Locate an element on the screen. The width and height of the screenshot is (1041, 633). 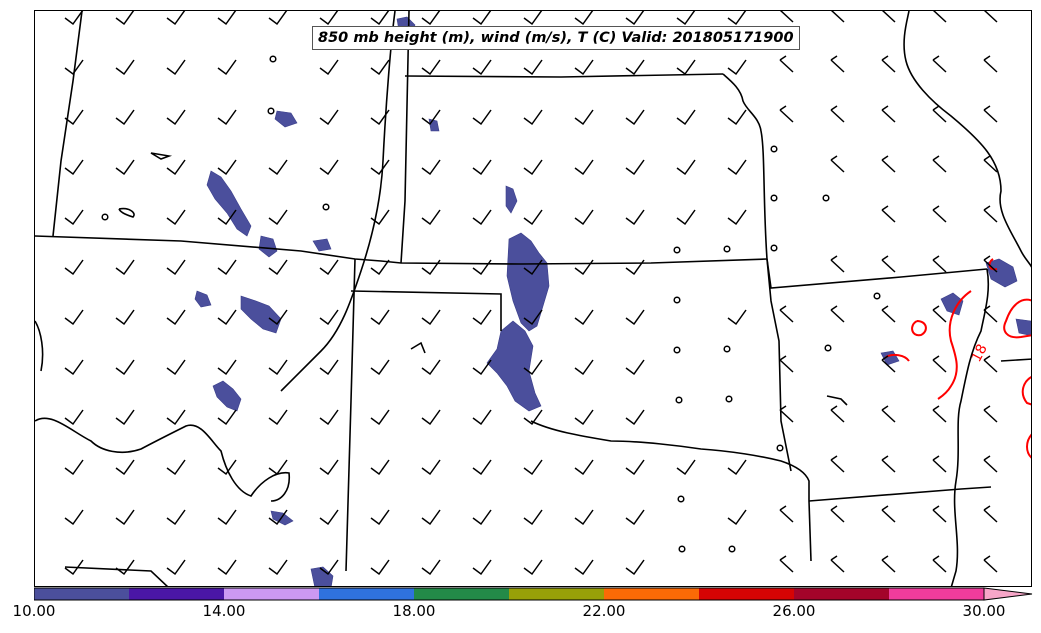
colorbar is located at coordinates (533, 594).